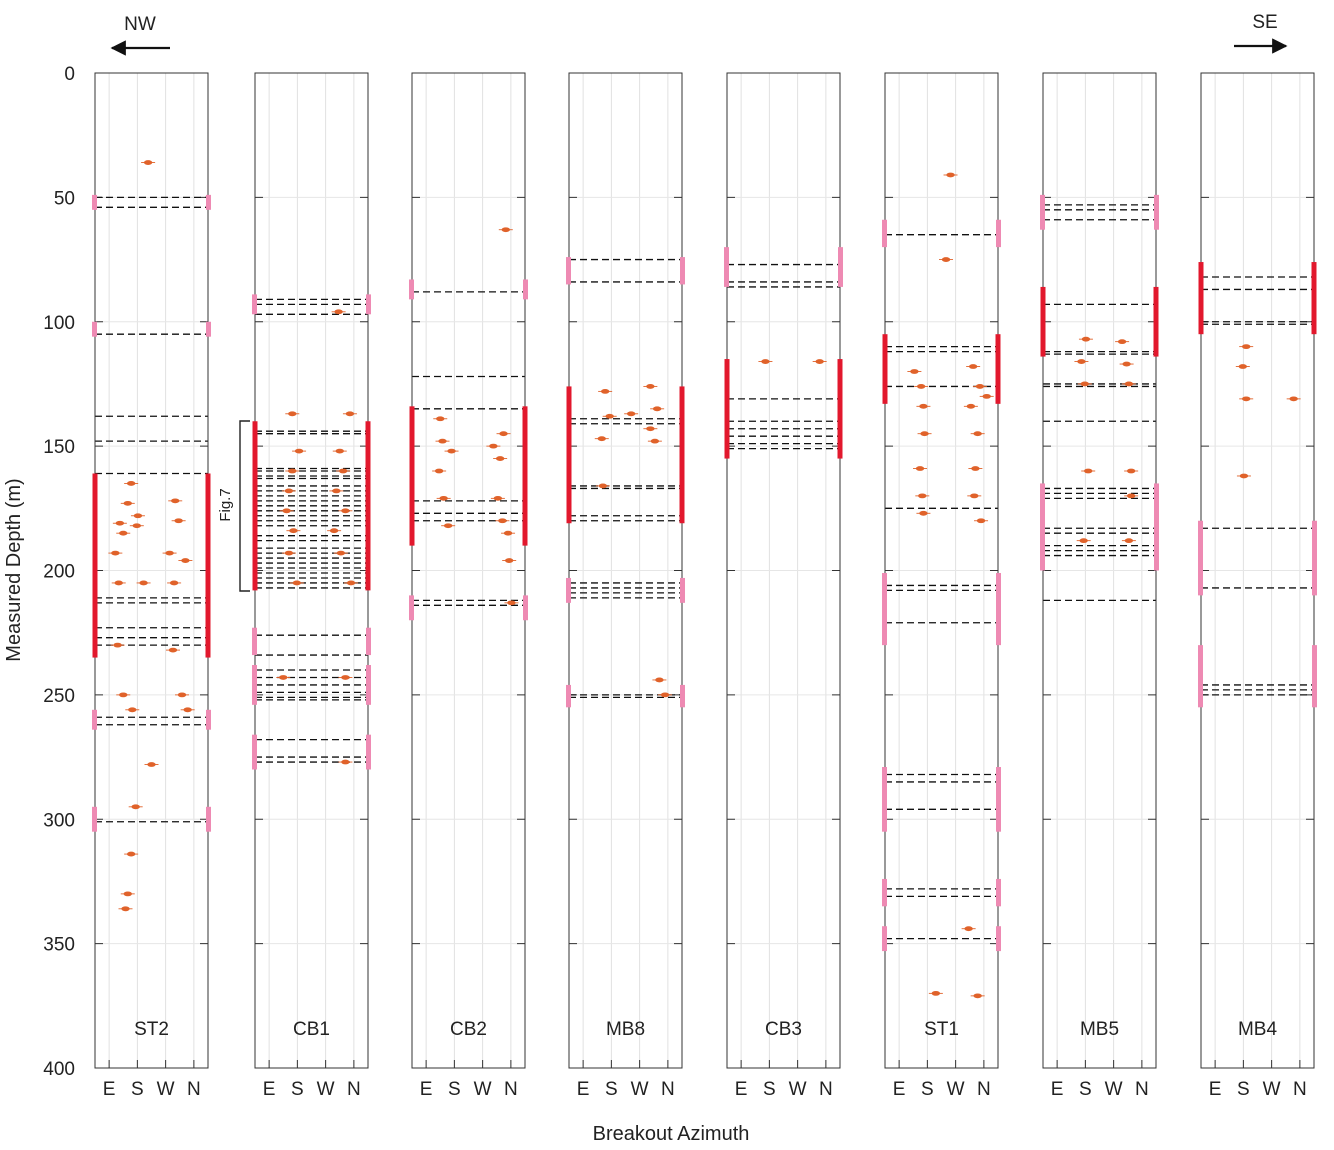 The image size is (1334, 1150). What do you see at coordinates (151, 1029) in the screenshot?
I see `well-name-label: ST2` at bounding box center [151, 1029].